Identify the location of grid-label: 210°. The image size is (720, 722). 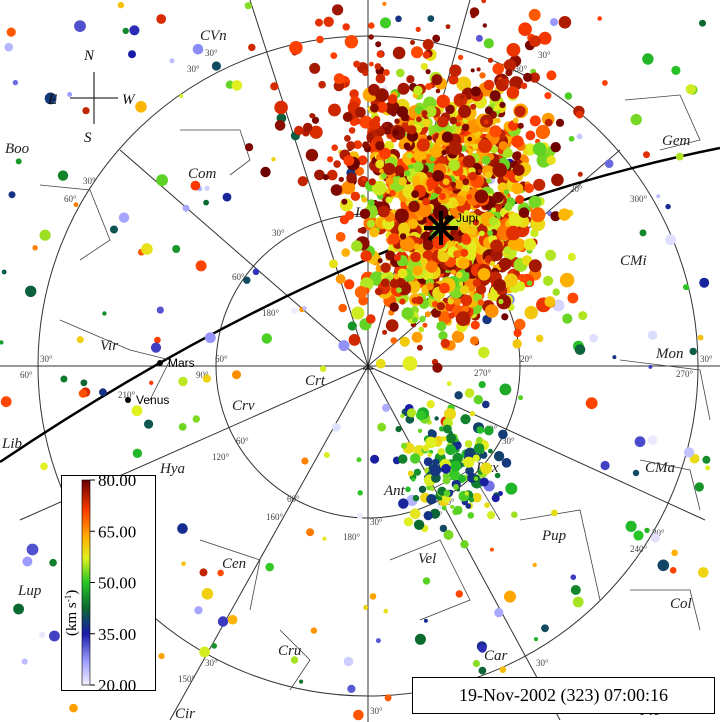
(127, 395).